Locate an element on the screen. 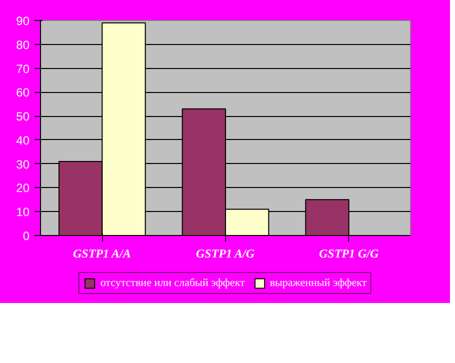 The height and width of the screenshot is (363, 455). y-tick-label: 20 is located at coordinates (23, 188).